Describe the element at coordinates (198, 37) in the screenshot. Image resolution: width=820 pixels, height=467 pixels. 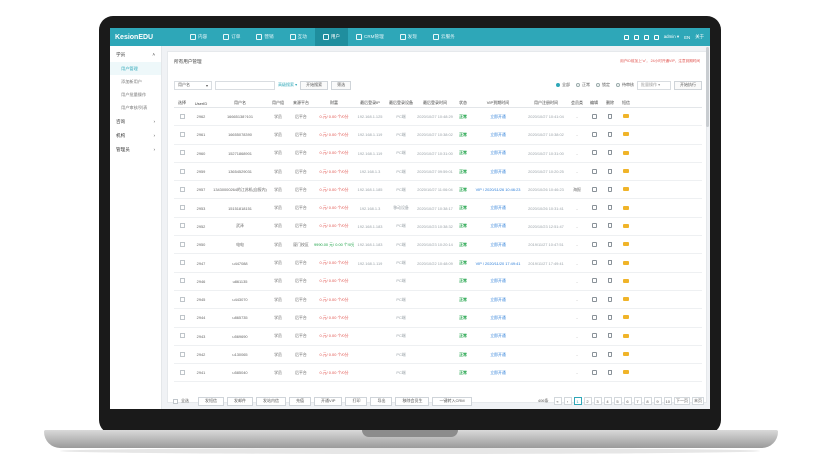
I see `nav-item-0: 内容` at that location.